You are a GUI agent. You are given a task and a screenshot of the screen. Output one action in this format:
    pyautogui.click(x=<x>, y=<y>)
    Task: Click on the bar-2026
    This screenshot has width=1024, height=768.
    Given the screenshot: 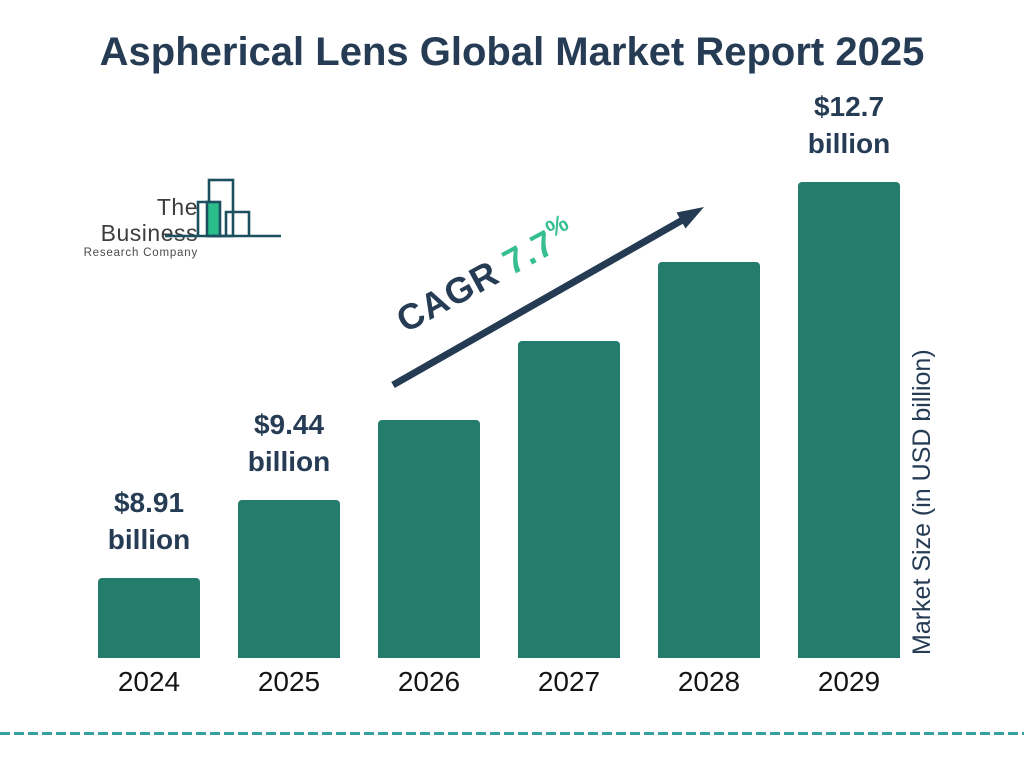 What is the action you would take?
    pyautogui.click(x=429, y=539)
    